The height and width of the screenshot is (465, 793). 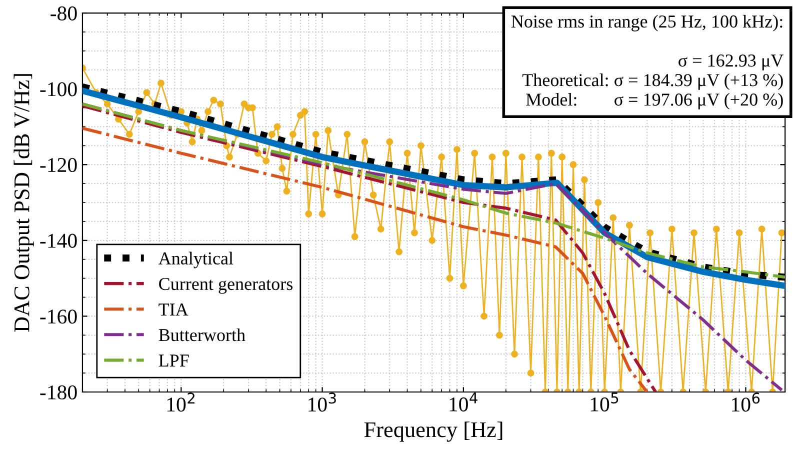 I want to click on x-tick-label: 10$^{4}$, so click(x=464, y=402).